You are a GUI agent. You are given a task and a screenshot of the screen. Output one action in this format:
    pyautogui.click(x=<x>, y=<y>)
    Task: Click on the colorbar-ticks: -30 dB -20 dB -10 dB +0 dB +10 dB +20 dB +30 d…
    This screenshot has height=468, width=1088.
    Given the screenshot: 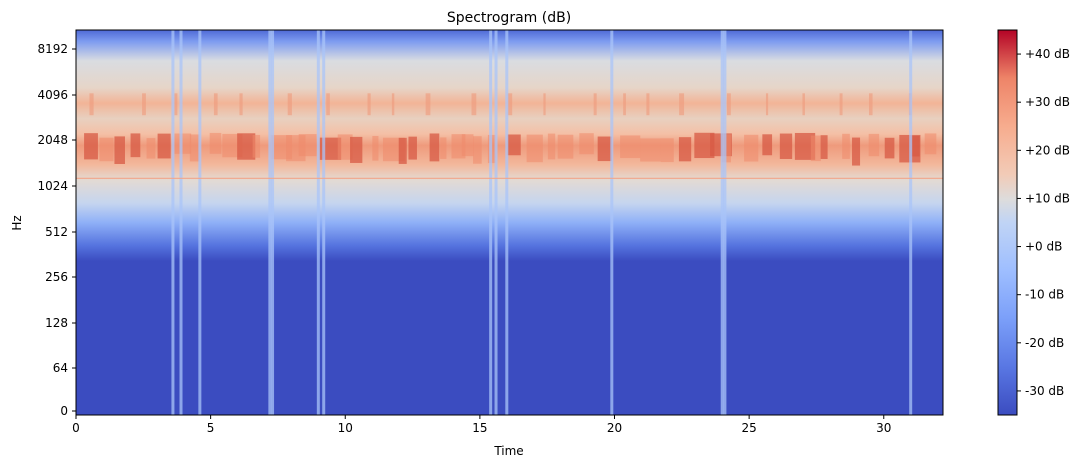 What is the action you would take?
    pyautogui.click(x=1043, y=222)
    